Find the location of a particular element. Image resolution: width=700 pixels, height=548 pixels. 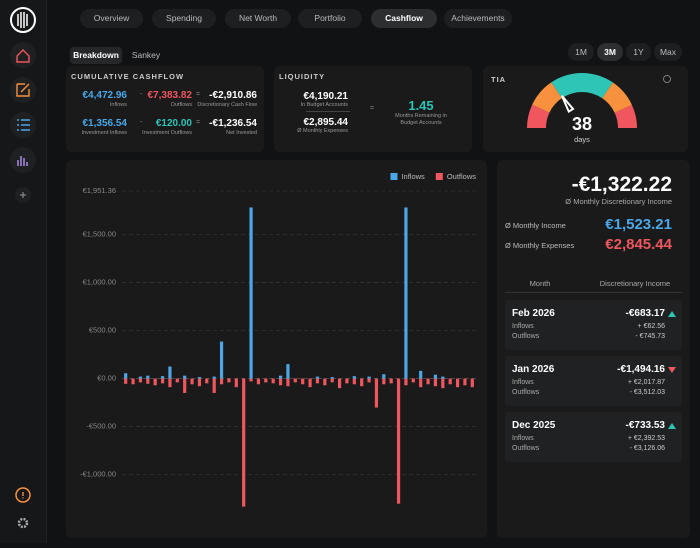

chart-btn is located at coordinates (23, 160).